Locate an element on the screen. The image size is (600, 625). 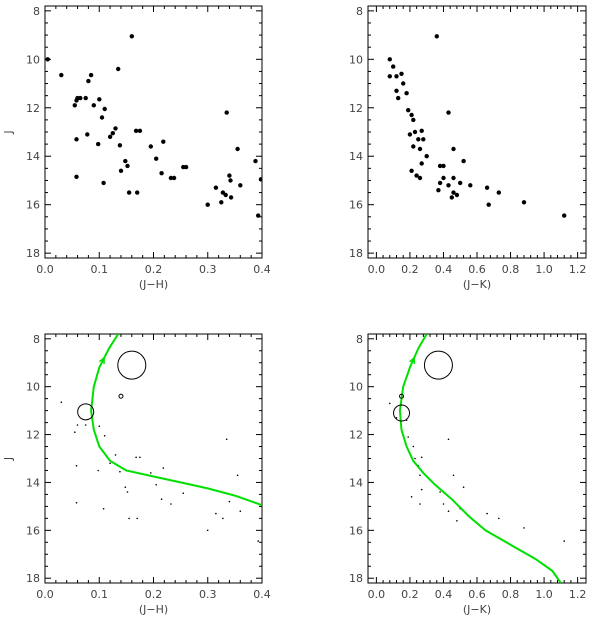
y-tick-label: 14 is located at coordinates (356, 156).